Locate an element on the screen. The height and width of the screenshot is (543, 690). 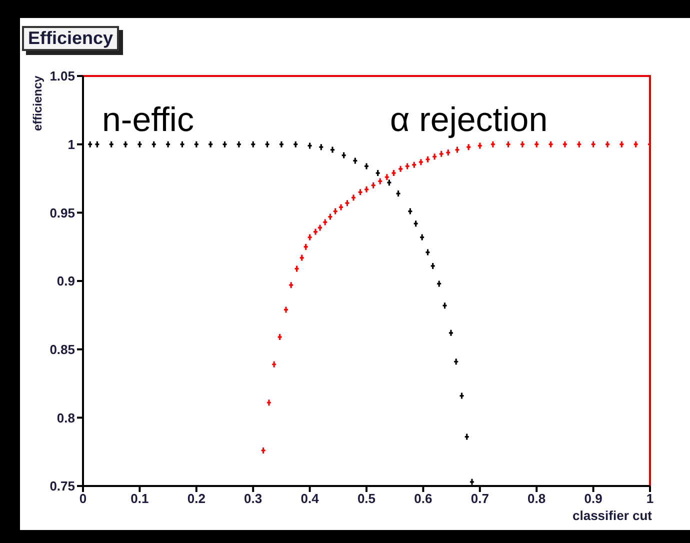
y-tick-label: 0.95 is located at coordinates (62, 212).